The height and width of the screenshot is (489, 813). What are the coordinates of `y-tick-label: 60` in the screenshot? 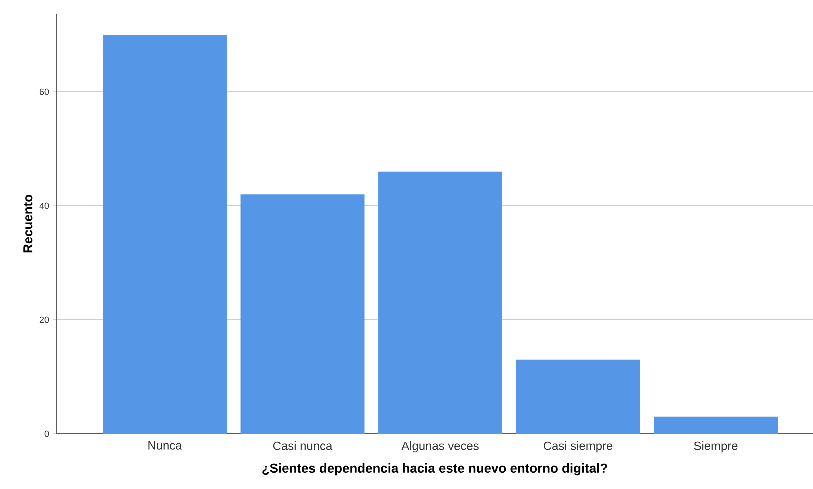 It's located at (45, 92).